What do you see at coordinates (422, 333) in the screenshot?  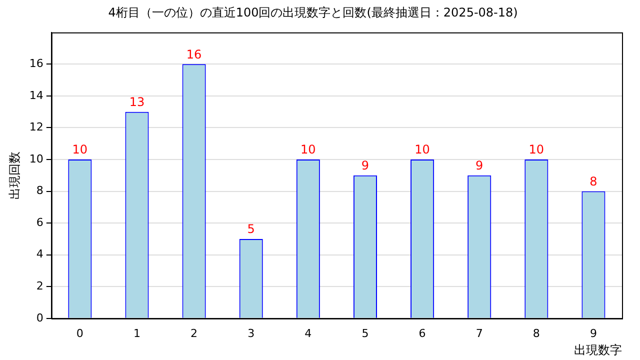 I see `x-tick-label: 6` at bounding box center [422, 333].